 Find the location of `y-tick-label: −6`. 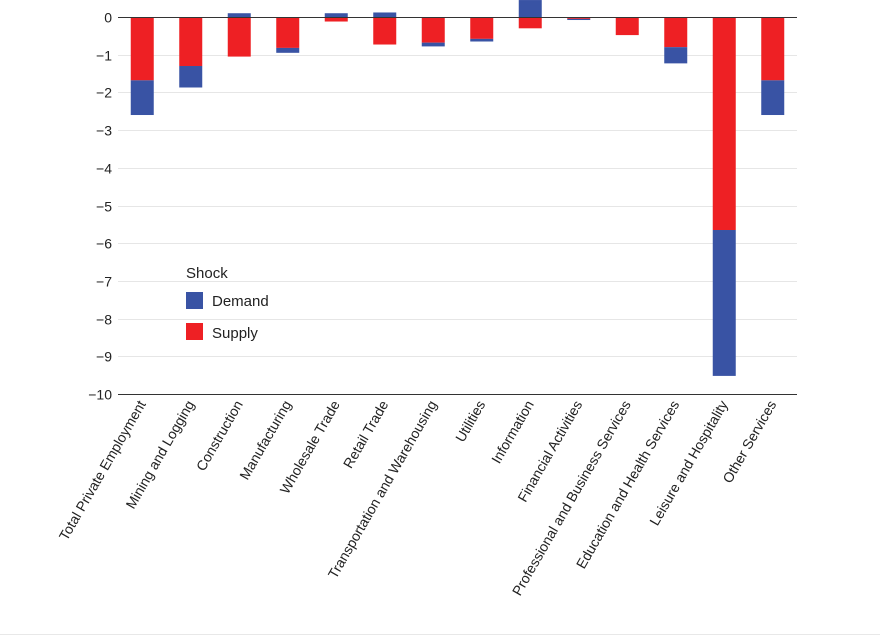

y-tick-label: −6 is located at coordinates (104, 244).